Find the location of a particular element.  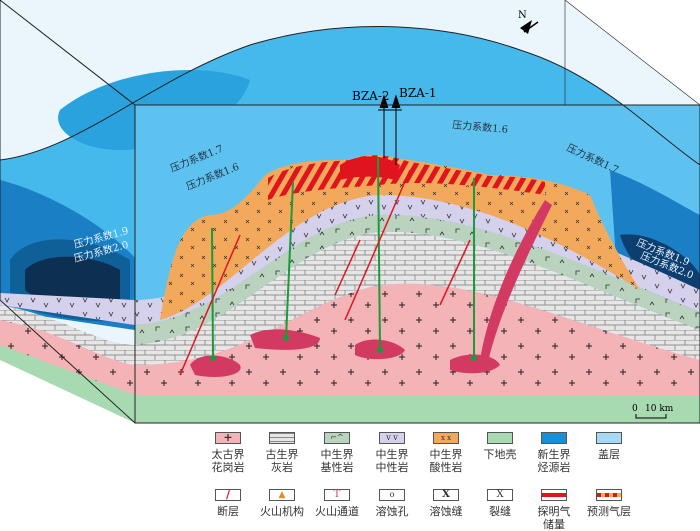

legend-item-limestone: 古生界 灰岩 is located at coordinates (282, 453).